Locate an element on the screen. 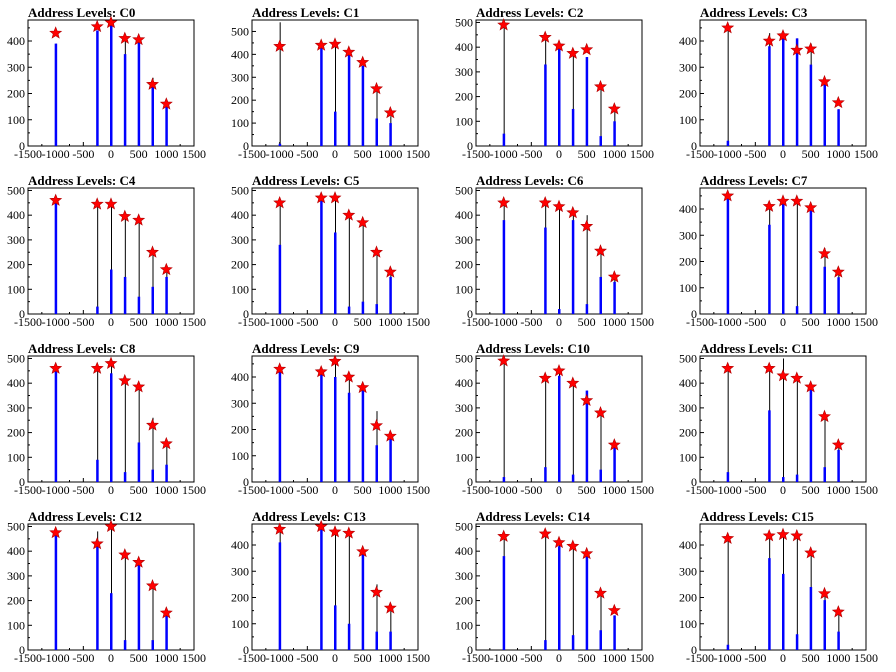 Image resolution: width=896 pixels, height=672 pixels. chart-title: Address Levels: C1 is located at coordinates (306, 12).